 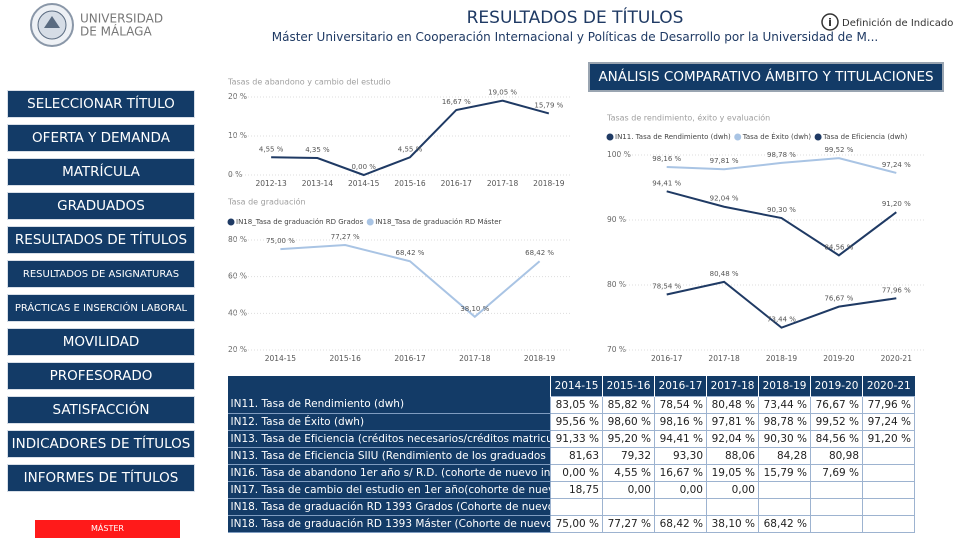 I want to click on table-cell: 15,79 %, so click(x=784, y=472).